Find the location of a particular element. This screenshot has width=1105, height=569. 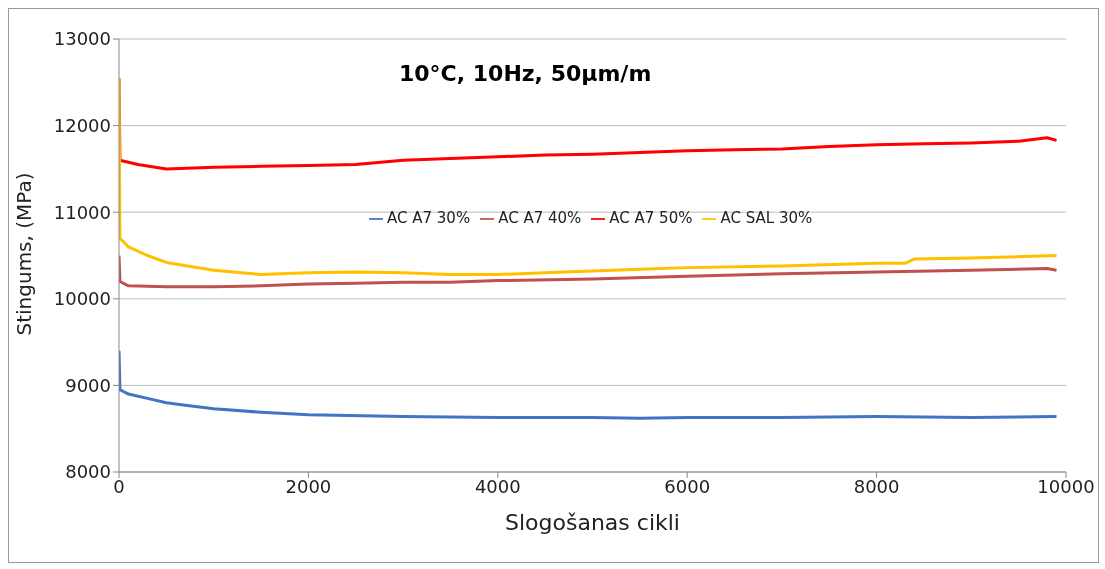

legend-label: AC A7 30% is located at coordinates (429, 218).